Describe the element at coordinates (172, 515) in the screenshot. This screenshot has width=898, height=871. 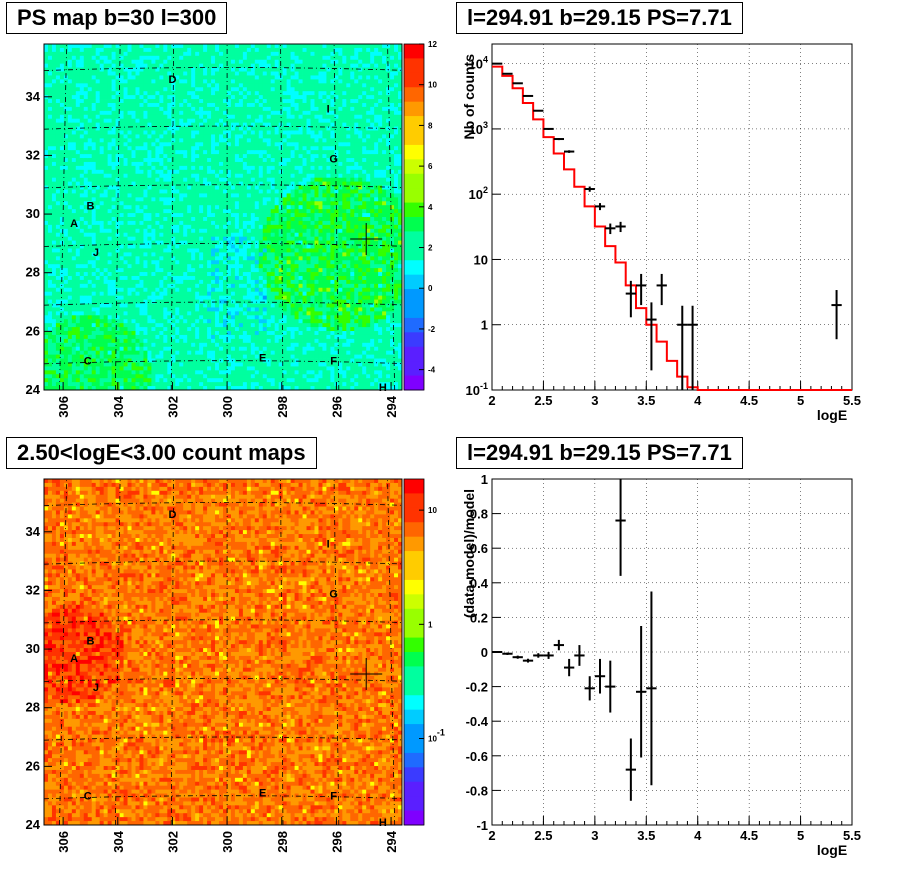
I see `source-label-d: D` at that location.